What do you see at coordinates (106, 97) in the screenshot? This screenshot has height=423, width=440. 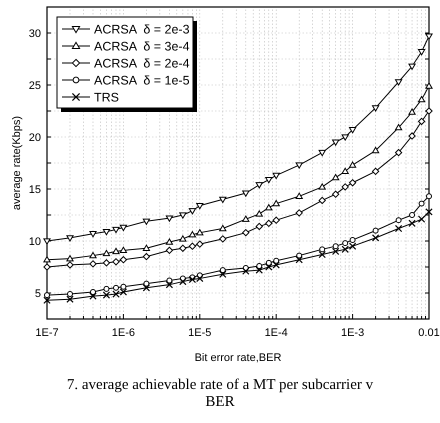 I see `legend-label: TRS` at bounding box center [106, 97].